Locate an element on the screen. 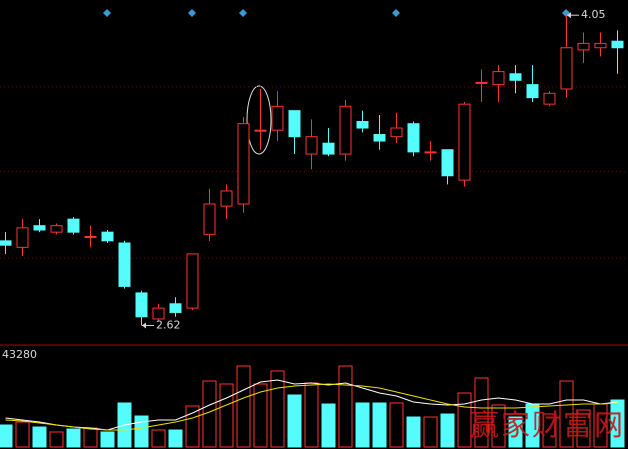  high-arrowhead is located at coordinates (569, 15).